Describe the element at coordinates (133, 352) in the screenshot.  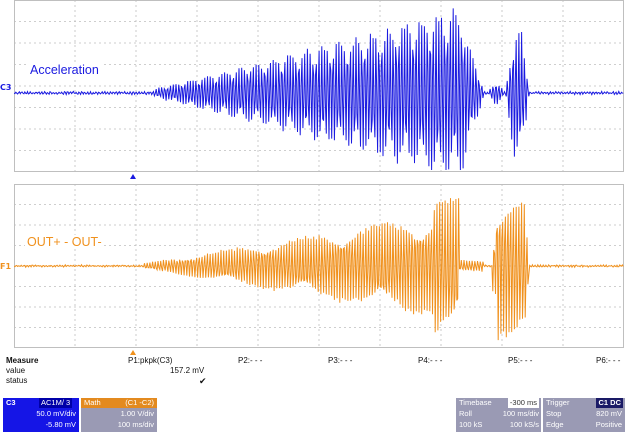
I see `trigger-position-marker-bottom` at that location.